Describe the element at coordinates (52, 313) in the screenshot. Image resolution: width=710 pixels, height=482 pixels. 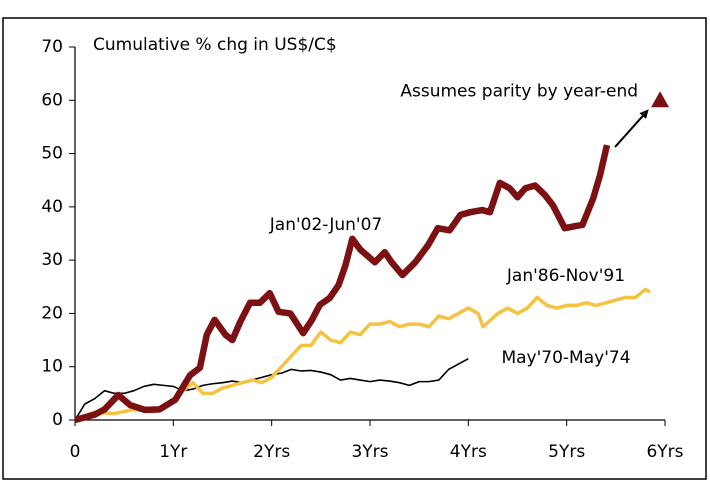
I see `y-tick-label: 20` at that location.